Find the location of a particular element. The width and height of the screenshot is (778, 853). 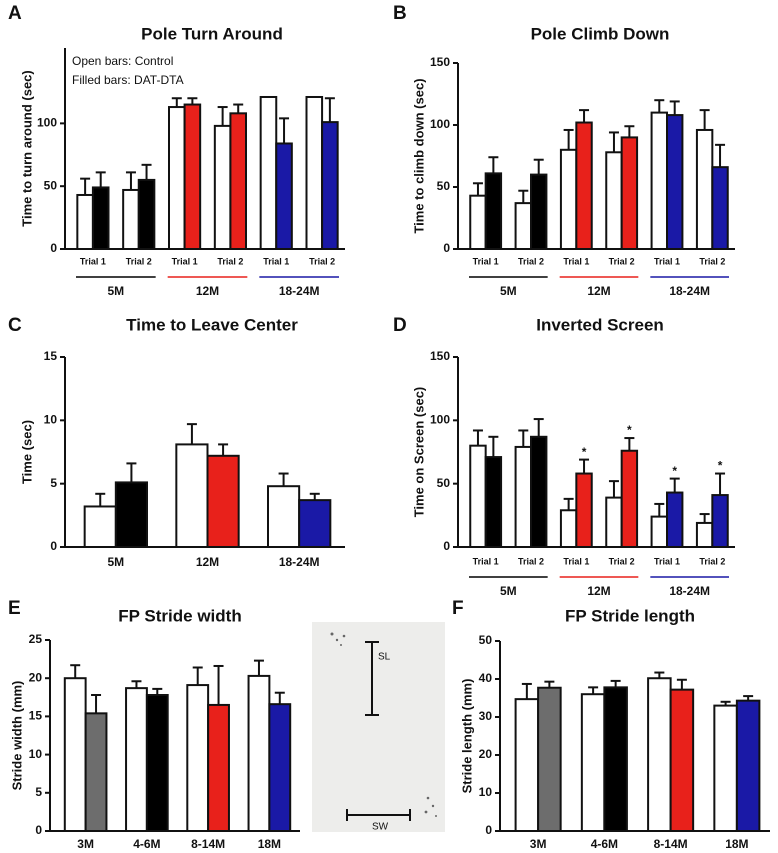

panel-letter: E is located at coordinates (14, 608).